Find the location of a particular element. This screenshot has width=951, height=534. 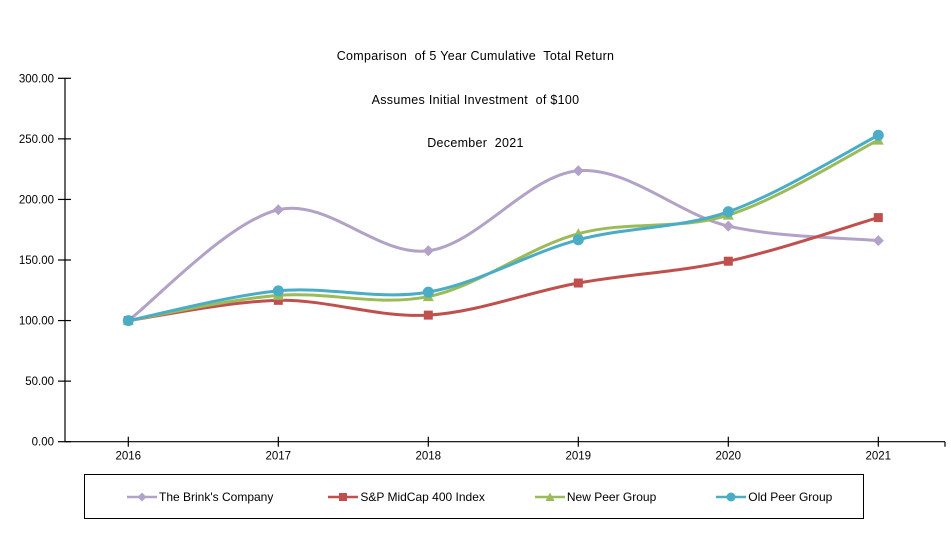

marker-s-p-midcap-400-index-2020 is located at coordinates (728, 261).